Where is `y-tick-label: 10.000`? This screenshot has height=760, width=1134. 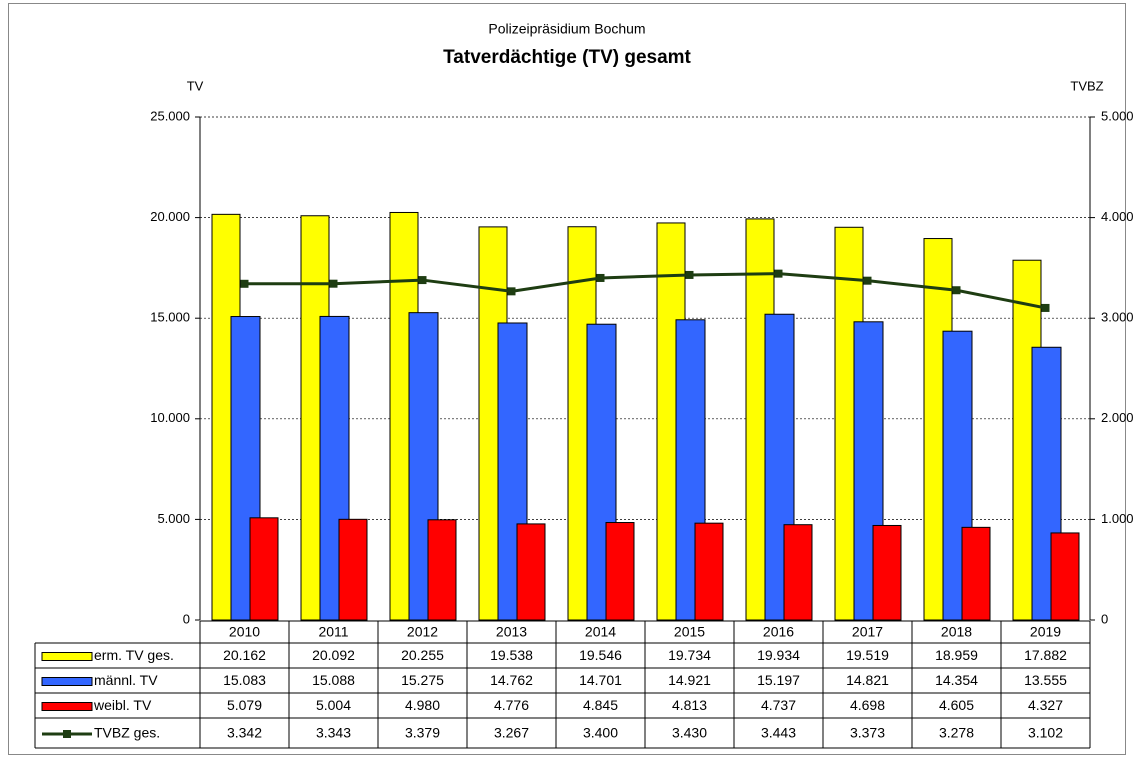
y-tick-label: 10.000 is located at coordinates (170, 417).